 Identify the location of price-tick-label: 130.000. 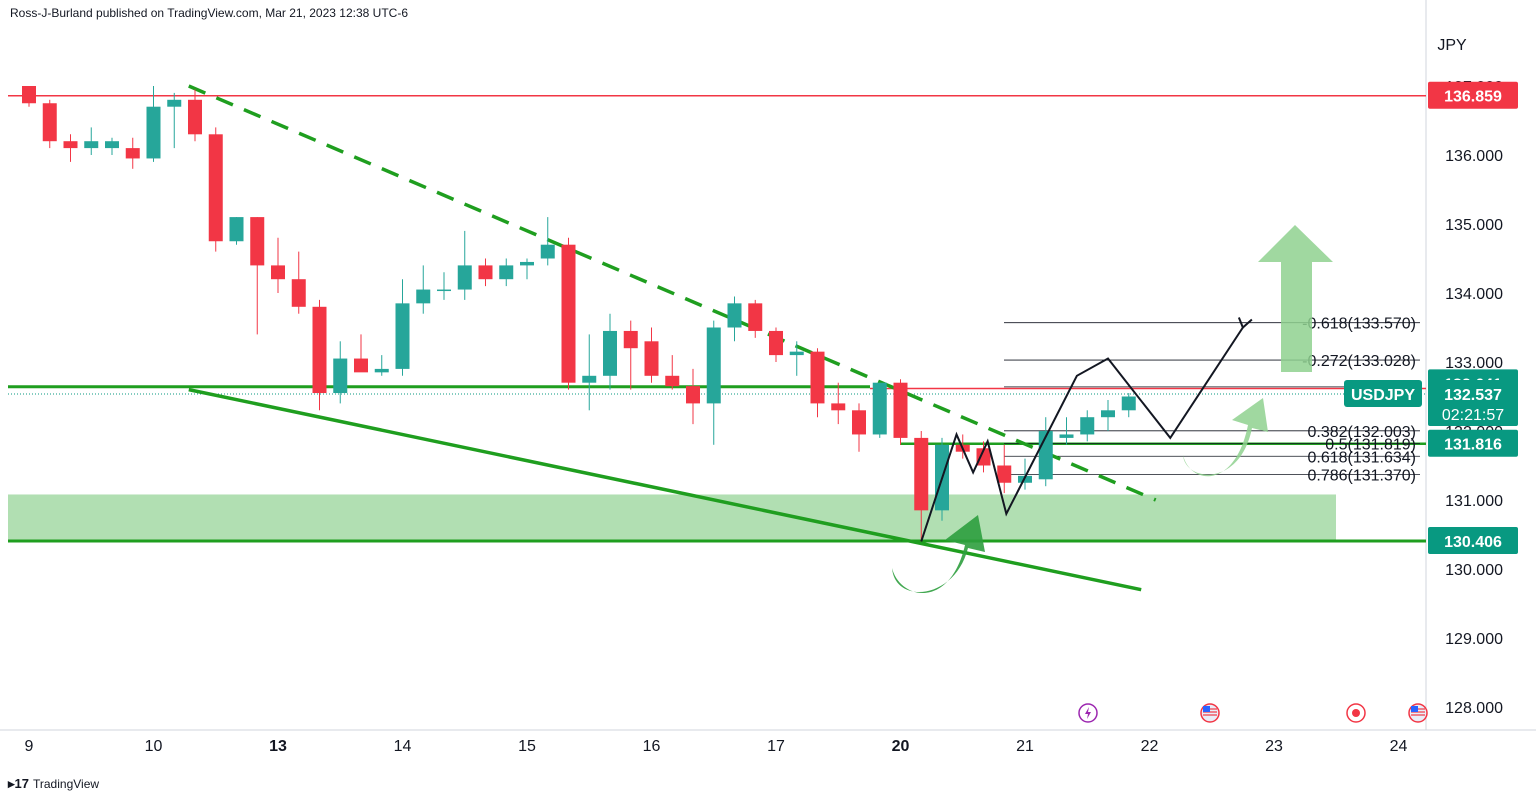
(1474, 570).